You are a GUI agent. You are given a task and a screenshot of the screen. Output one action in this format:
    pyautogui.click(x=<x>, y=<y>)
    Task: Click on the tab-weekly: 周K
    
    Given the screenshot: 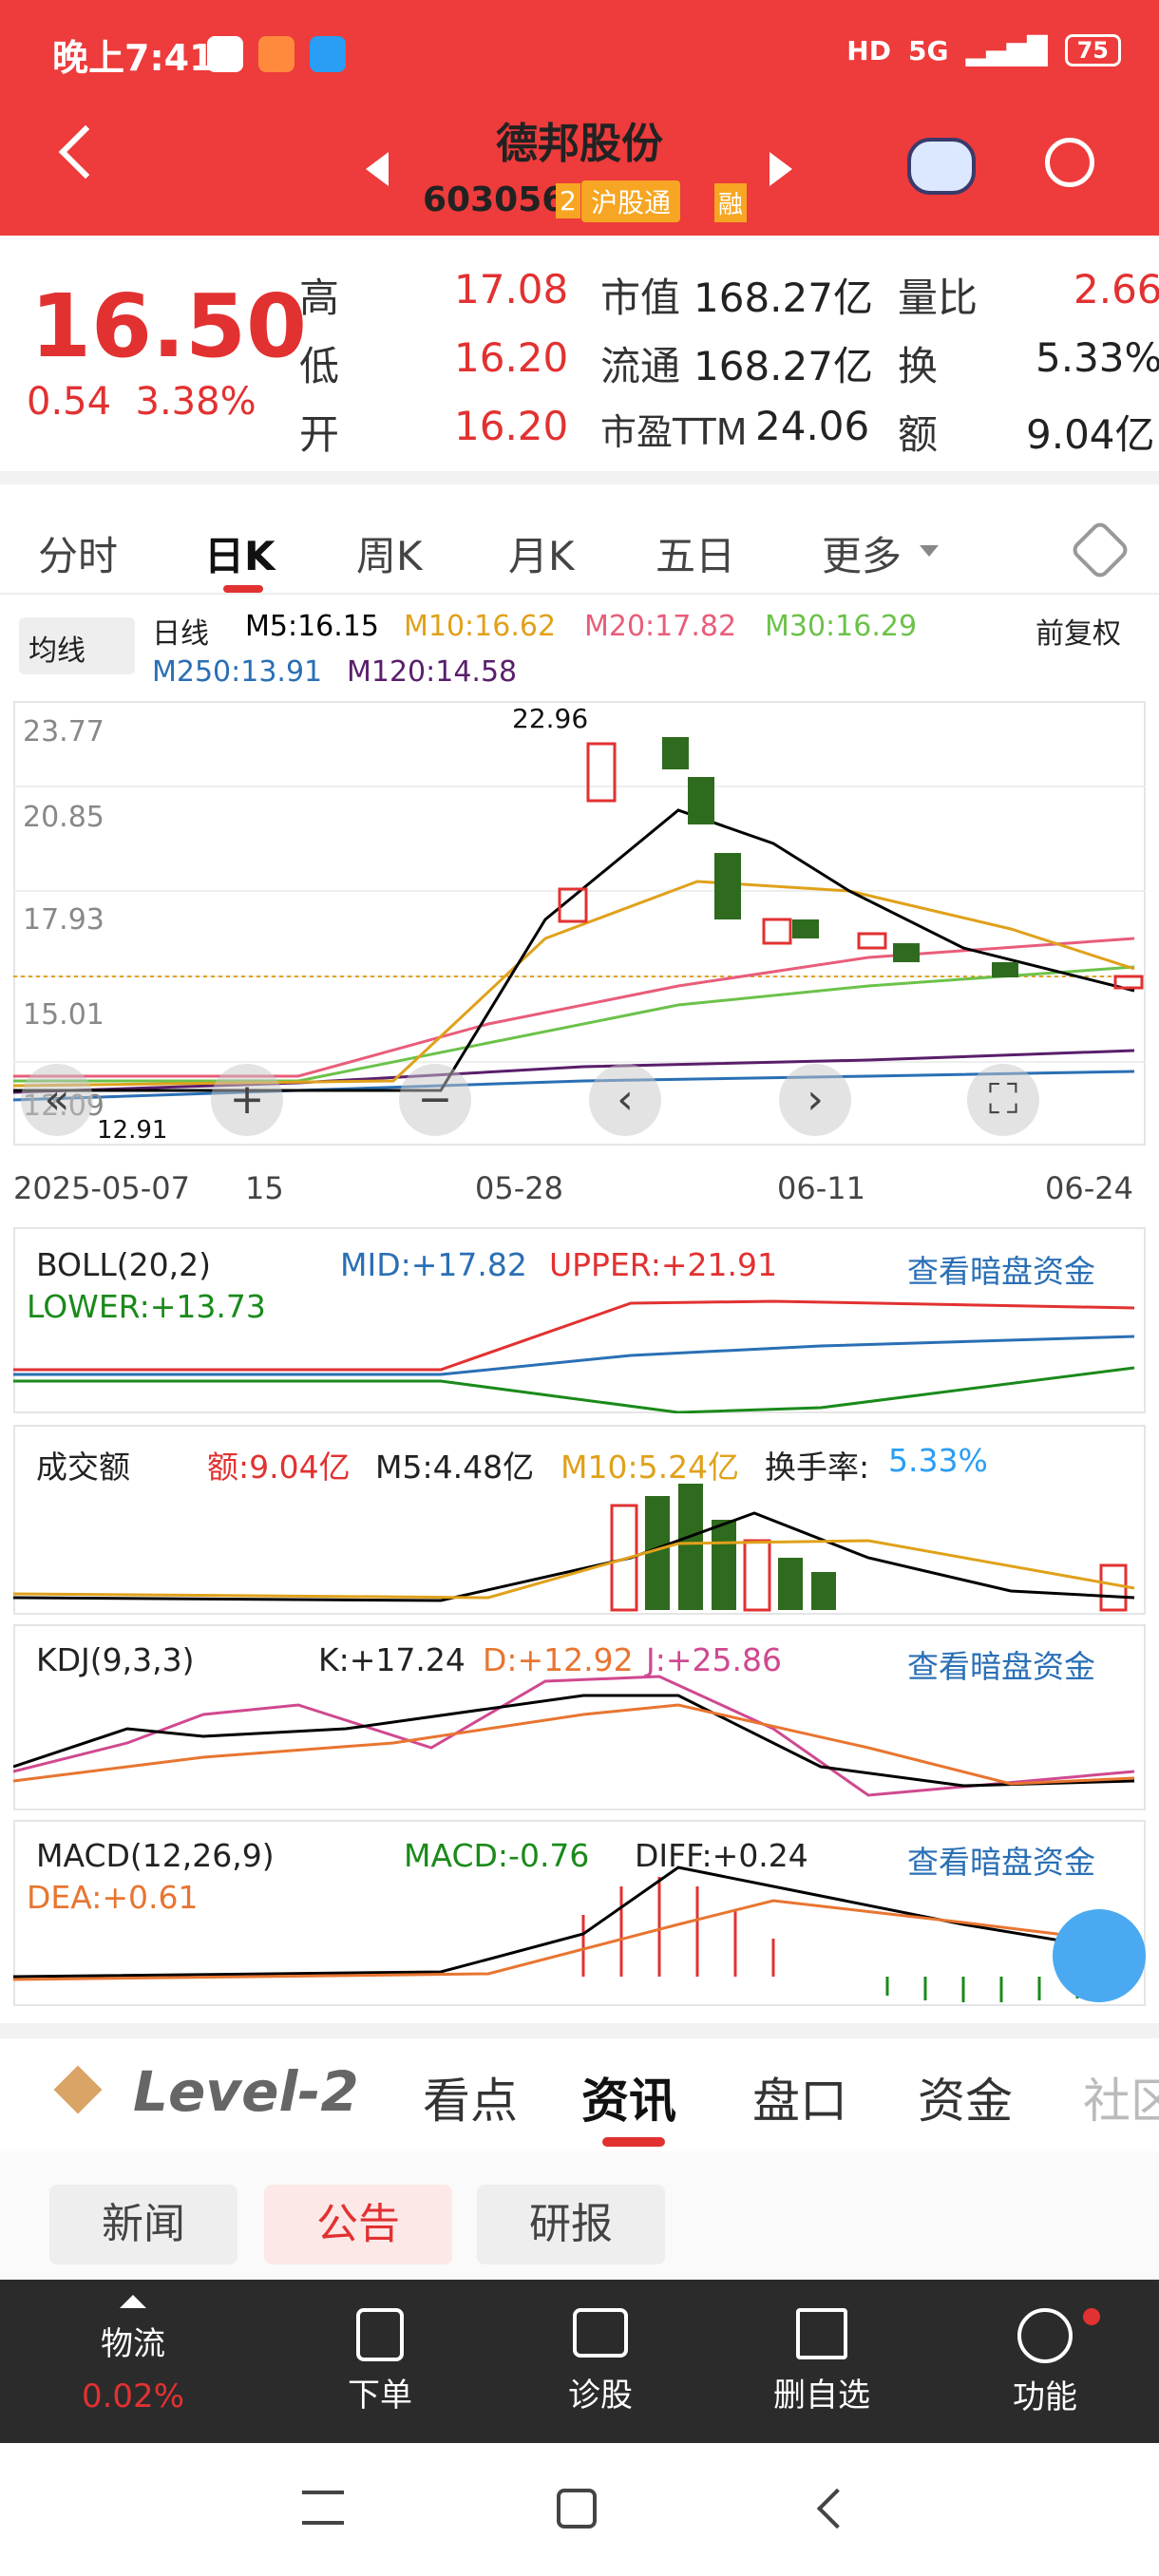 What is the action you would take?
    pyautogui.click(x=389, y=556)
    